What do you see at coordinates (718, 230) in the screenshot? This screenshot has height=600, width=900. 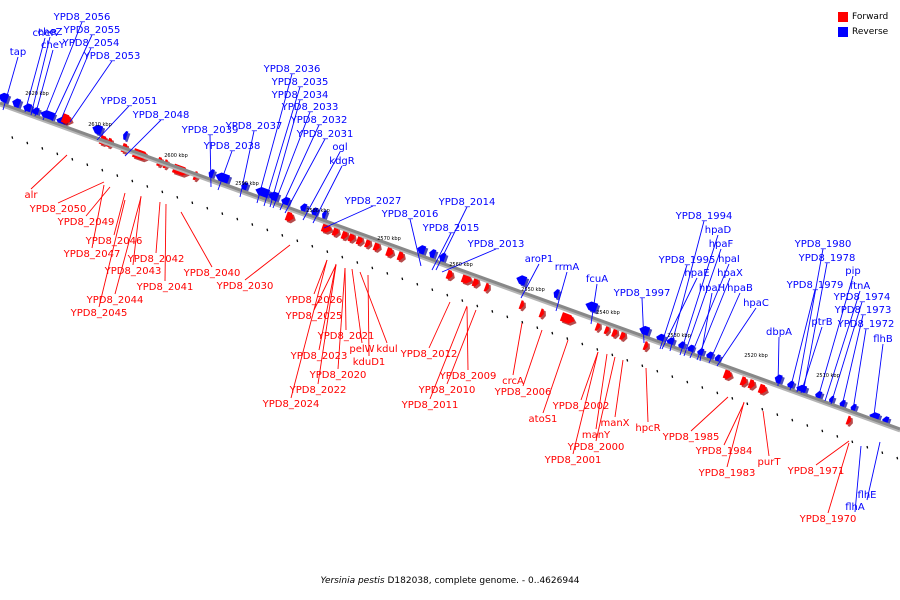 I see `gene-label-hpad: hpaD` at bounding box center [718, 230].